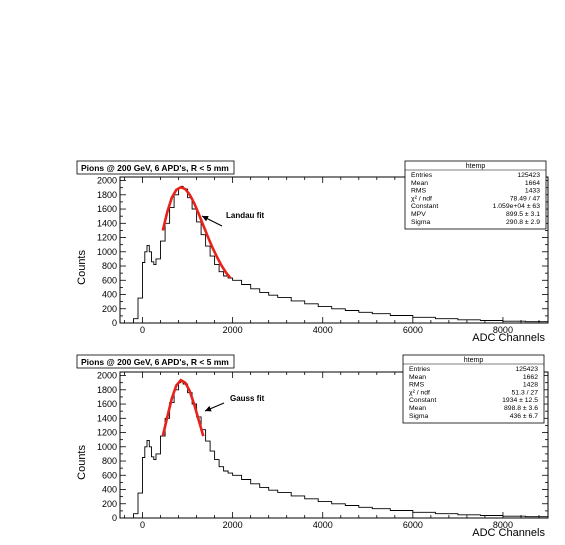  Describe the element at coordinates (520, 400) in the screenshot. I see `stats-value: 1934 ± 12.5` at that location.